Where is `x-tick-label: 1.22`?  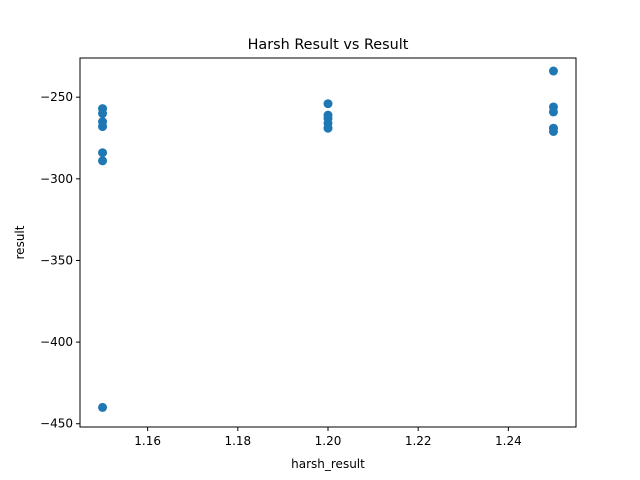 x-tick-label: 1.22 is located at coordinates (418, 441).